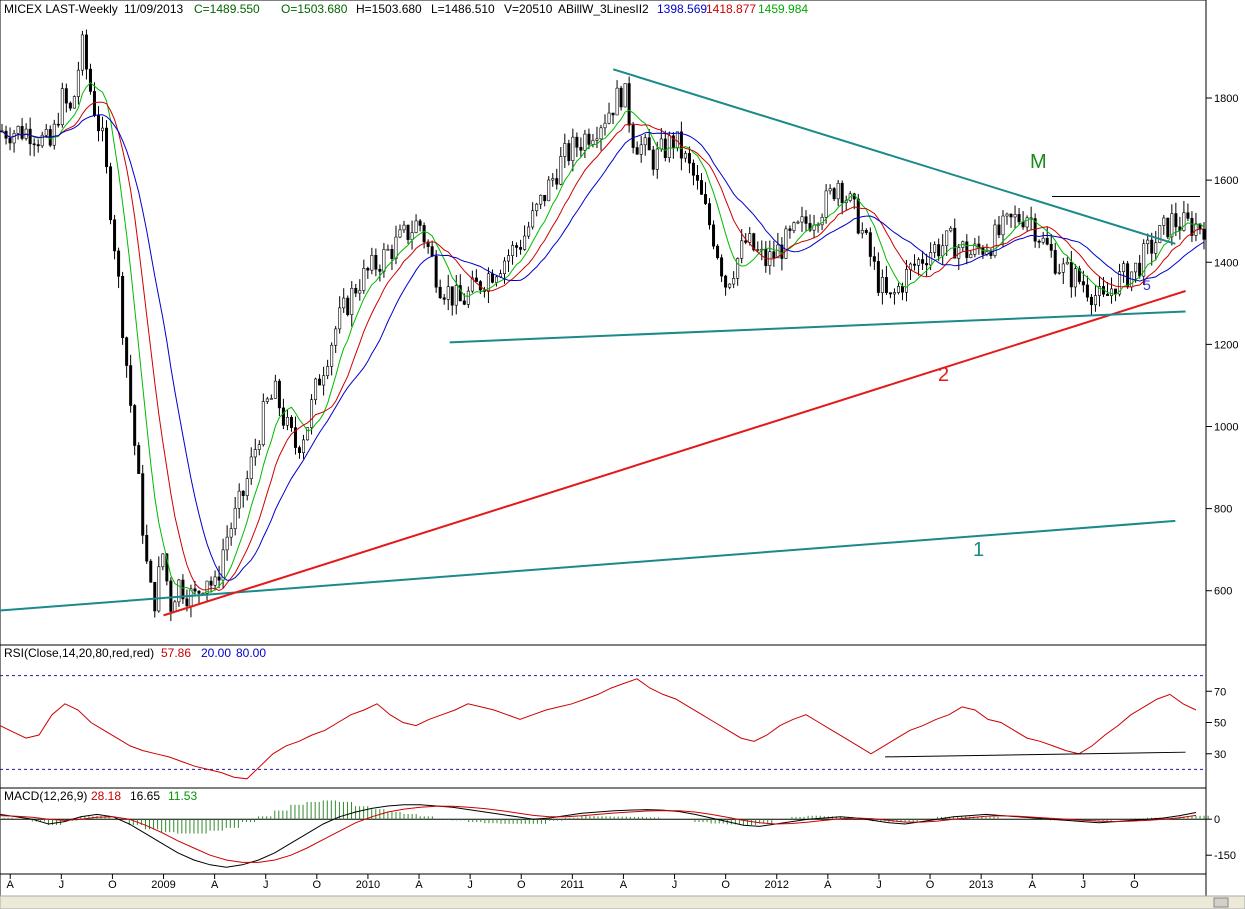 This screenshot has height=909, width=1245. I want to click on macd-line, so click(598, 836).